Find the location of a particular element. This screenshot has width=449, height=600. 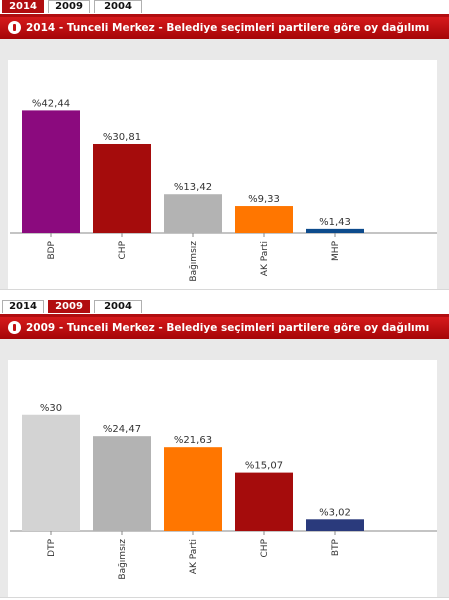

bar-bdp is located at coordinates (51, 171).